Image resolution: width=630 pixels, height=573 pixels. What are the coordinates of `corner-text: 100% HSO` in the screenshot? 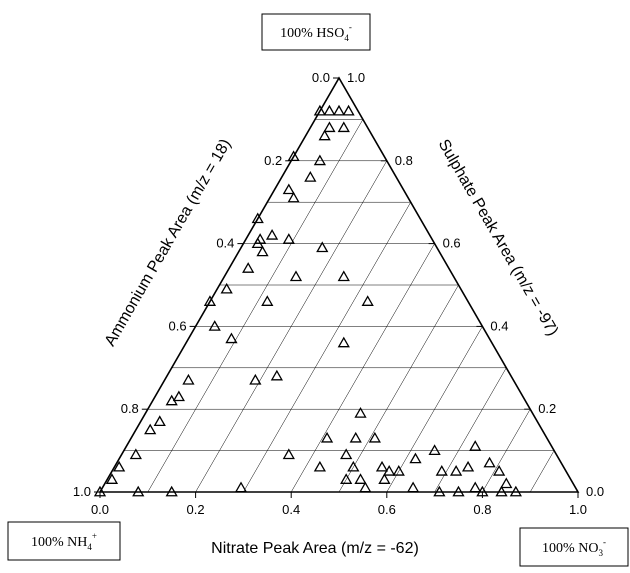 It's located at (312, 33).